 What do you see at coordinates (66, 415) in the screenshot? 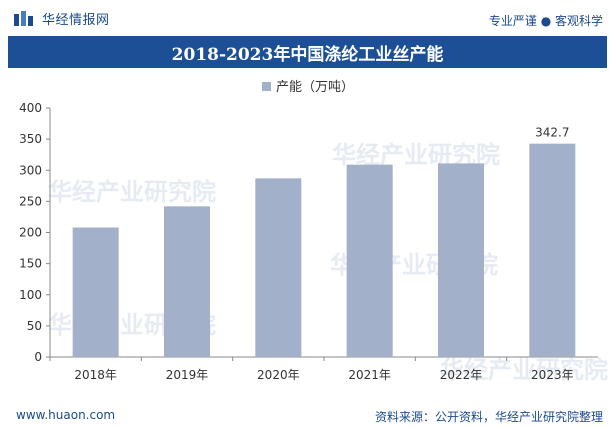
I see `footer-website: www.huaon.com` at bounding box center [66, 415].